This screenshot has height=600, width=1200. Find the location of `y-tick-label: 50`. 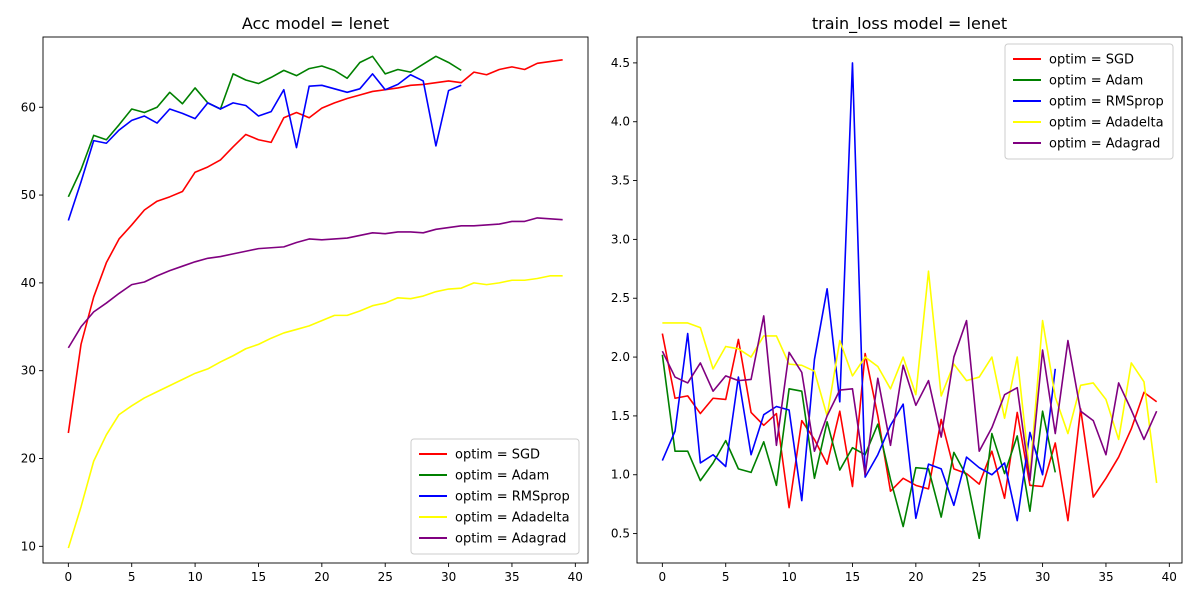

y-tick-label: 50 is located at coordinates (28, 195).